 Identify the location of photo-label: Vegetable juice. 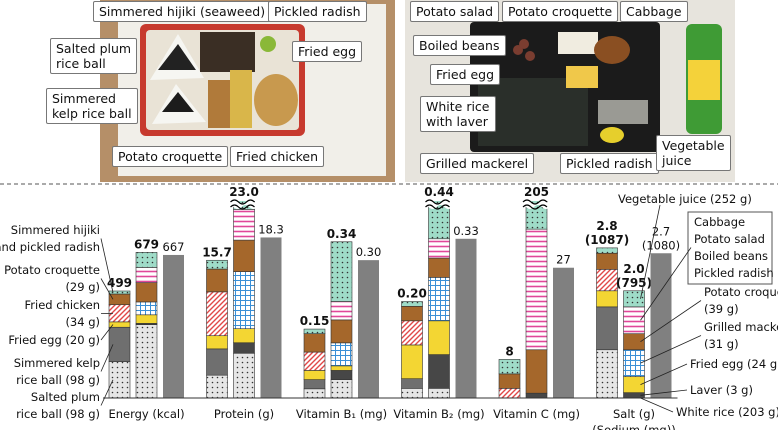
(693, 153).